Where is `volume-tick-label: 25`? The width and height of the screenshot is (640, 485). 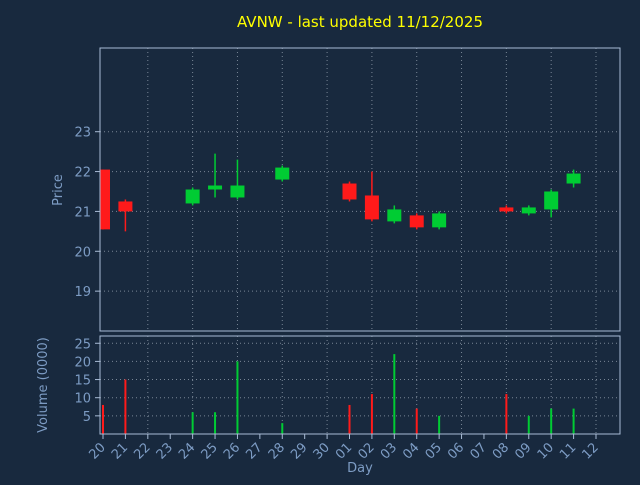 volume-tick-label: 25 is located at coordinates (82, 344).